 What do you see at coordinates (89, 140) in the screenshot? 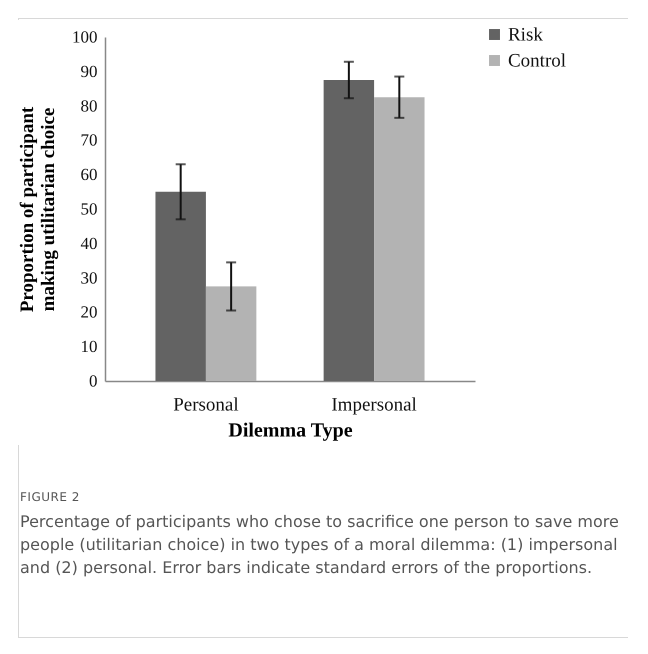
I see `y-tick-label: 70` at bounding box center [89, 140].